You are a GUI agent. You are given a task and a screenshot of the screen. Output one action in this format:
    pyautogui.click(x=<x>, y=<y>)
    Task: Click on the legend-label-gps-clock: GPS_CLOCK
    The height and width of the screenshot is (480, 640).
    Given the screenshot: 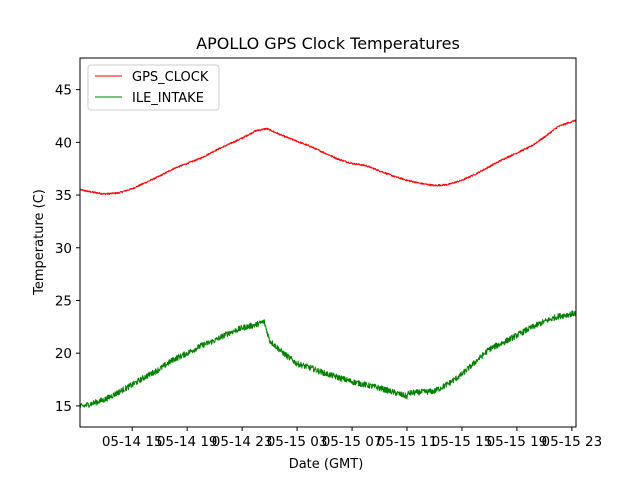 What is the action you would take?
    pyautogui.click(x=170, y=77)
    